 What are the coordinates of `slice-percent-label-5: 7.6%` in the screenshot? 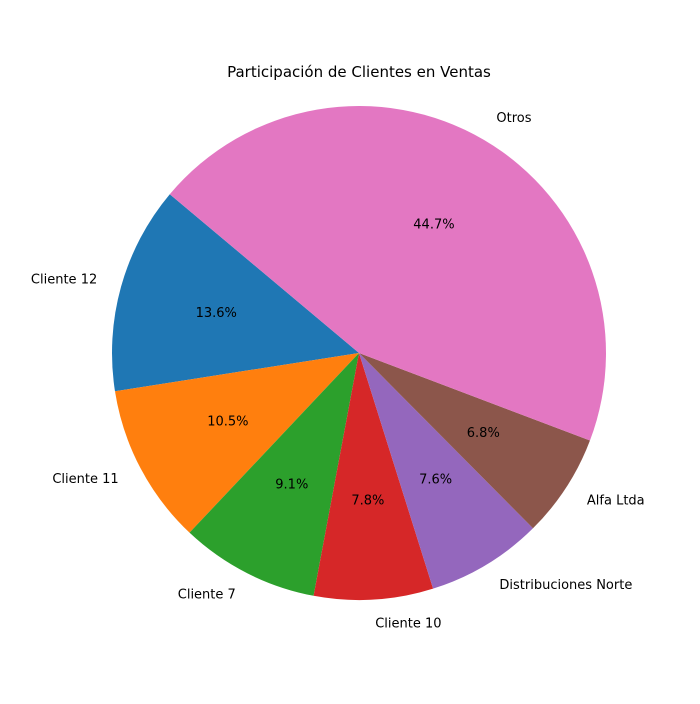 It's located at (435, 479).